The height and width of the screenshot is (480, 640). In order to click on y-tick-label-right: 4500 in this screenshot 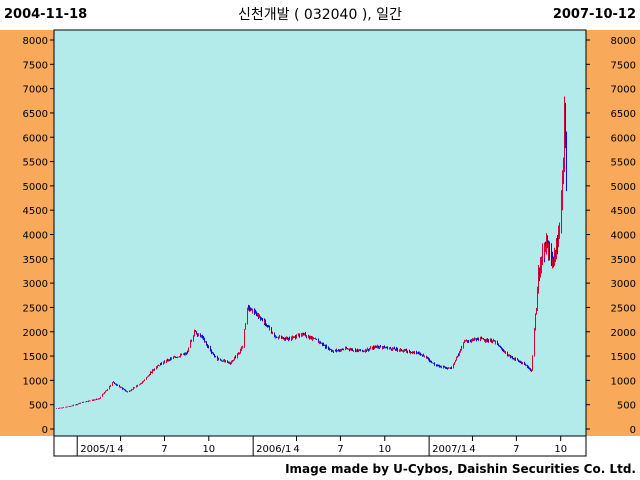, I will do `click(623, 211)`.